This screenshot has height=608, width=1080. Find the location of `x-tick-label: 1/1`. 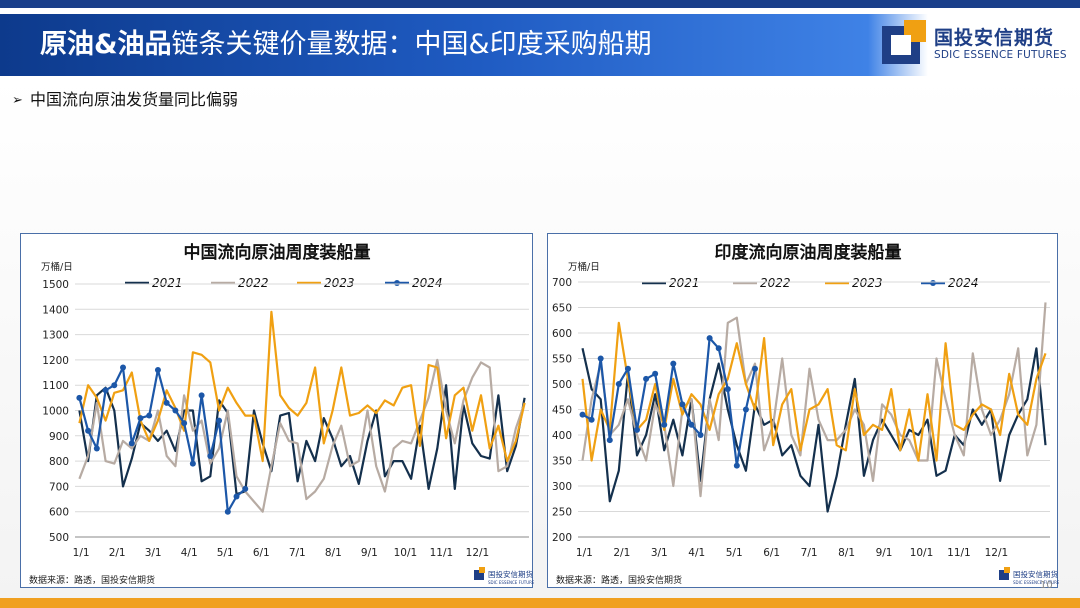

x-tick-label: 1/1 is located at coordinates (584, 553).